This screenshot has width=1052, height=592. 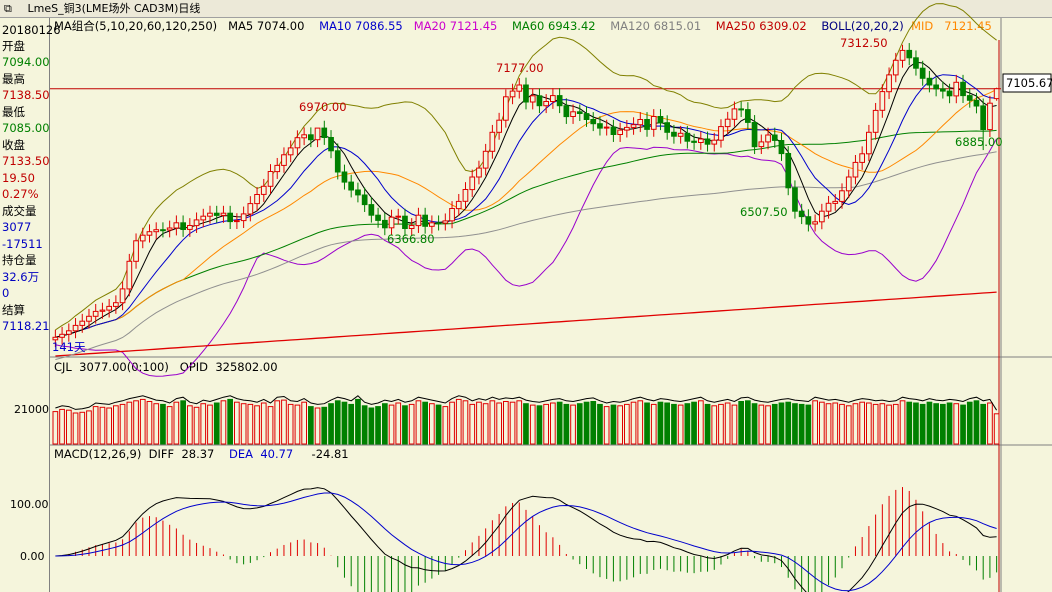 I want to click on volume-change: -17511, so click(x=22, y=244).